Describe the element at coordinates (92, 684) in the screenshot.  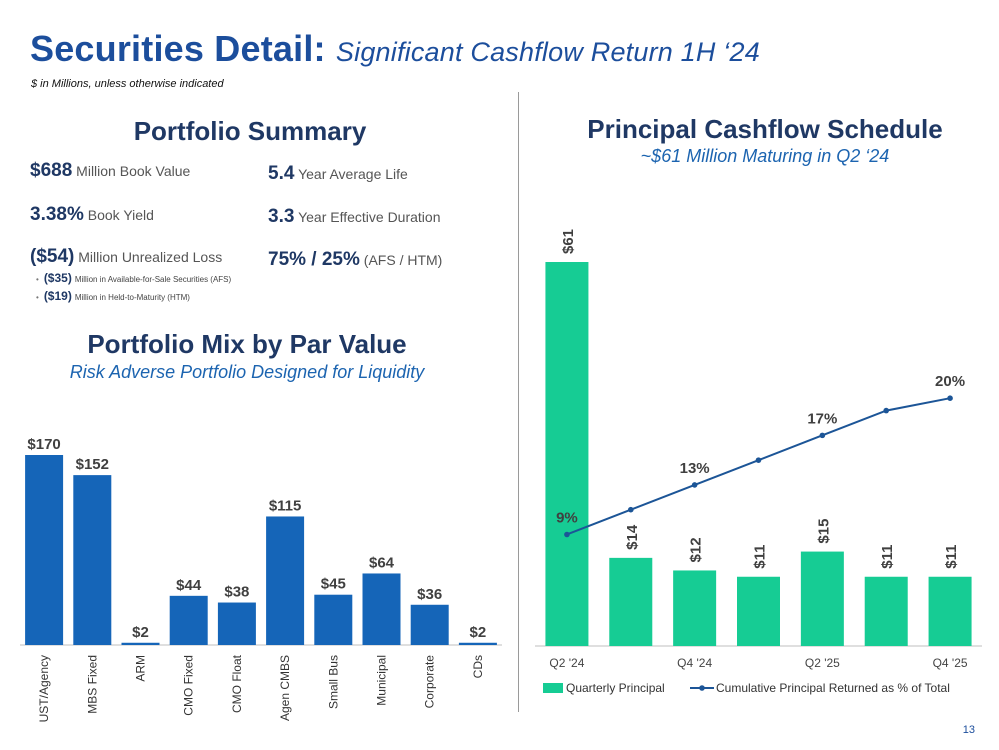
I see `mix-category-label: MBS Fixed` at that location.